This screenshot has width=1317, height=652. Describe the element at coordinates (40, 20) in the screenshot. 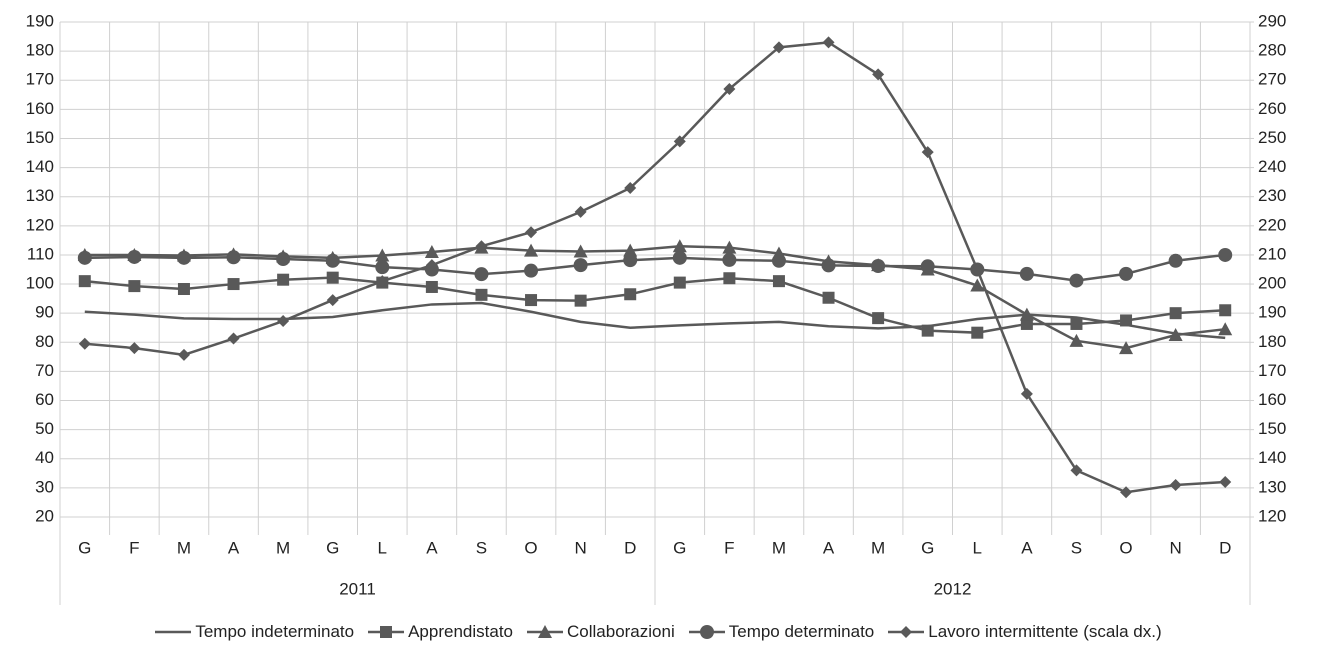

I see `y-tick-label: 190` at that location.